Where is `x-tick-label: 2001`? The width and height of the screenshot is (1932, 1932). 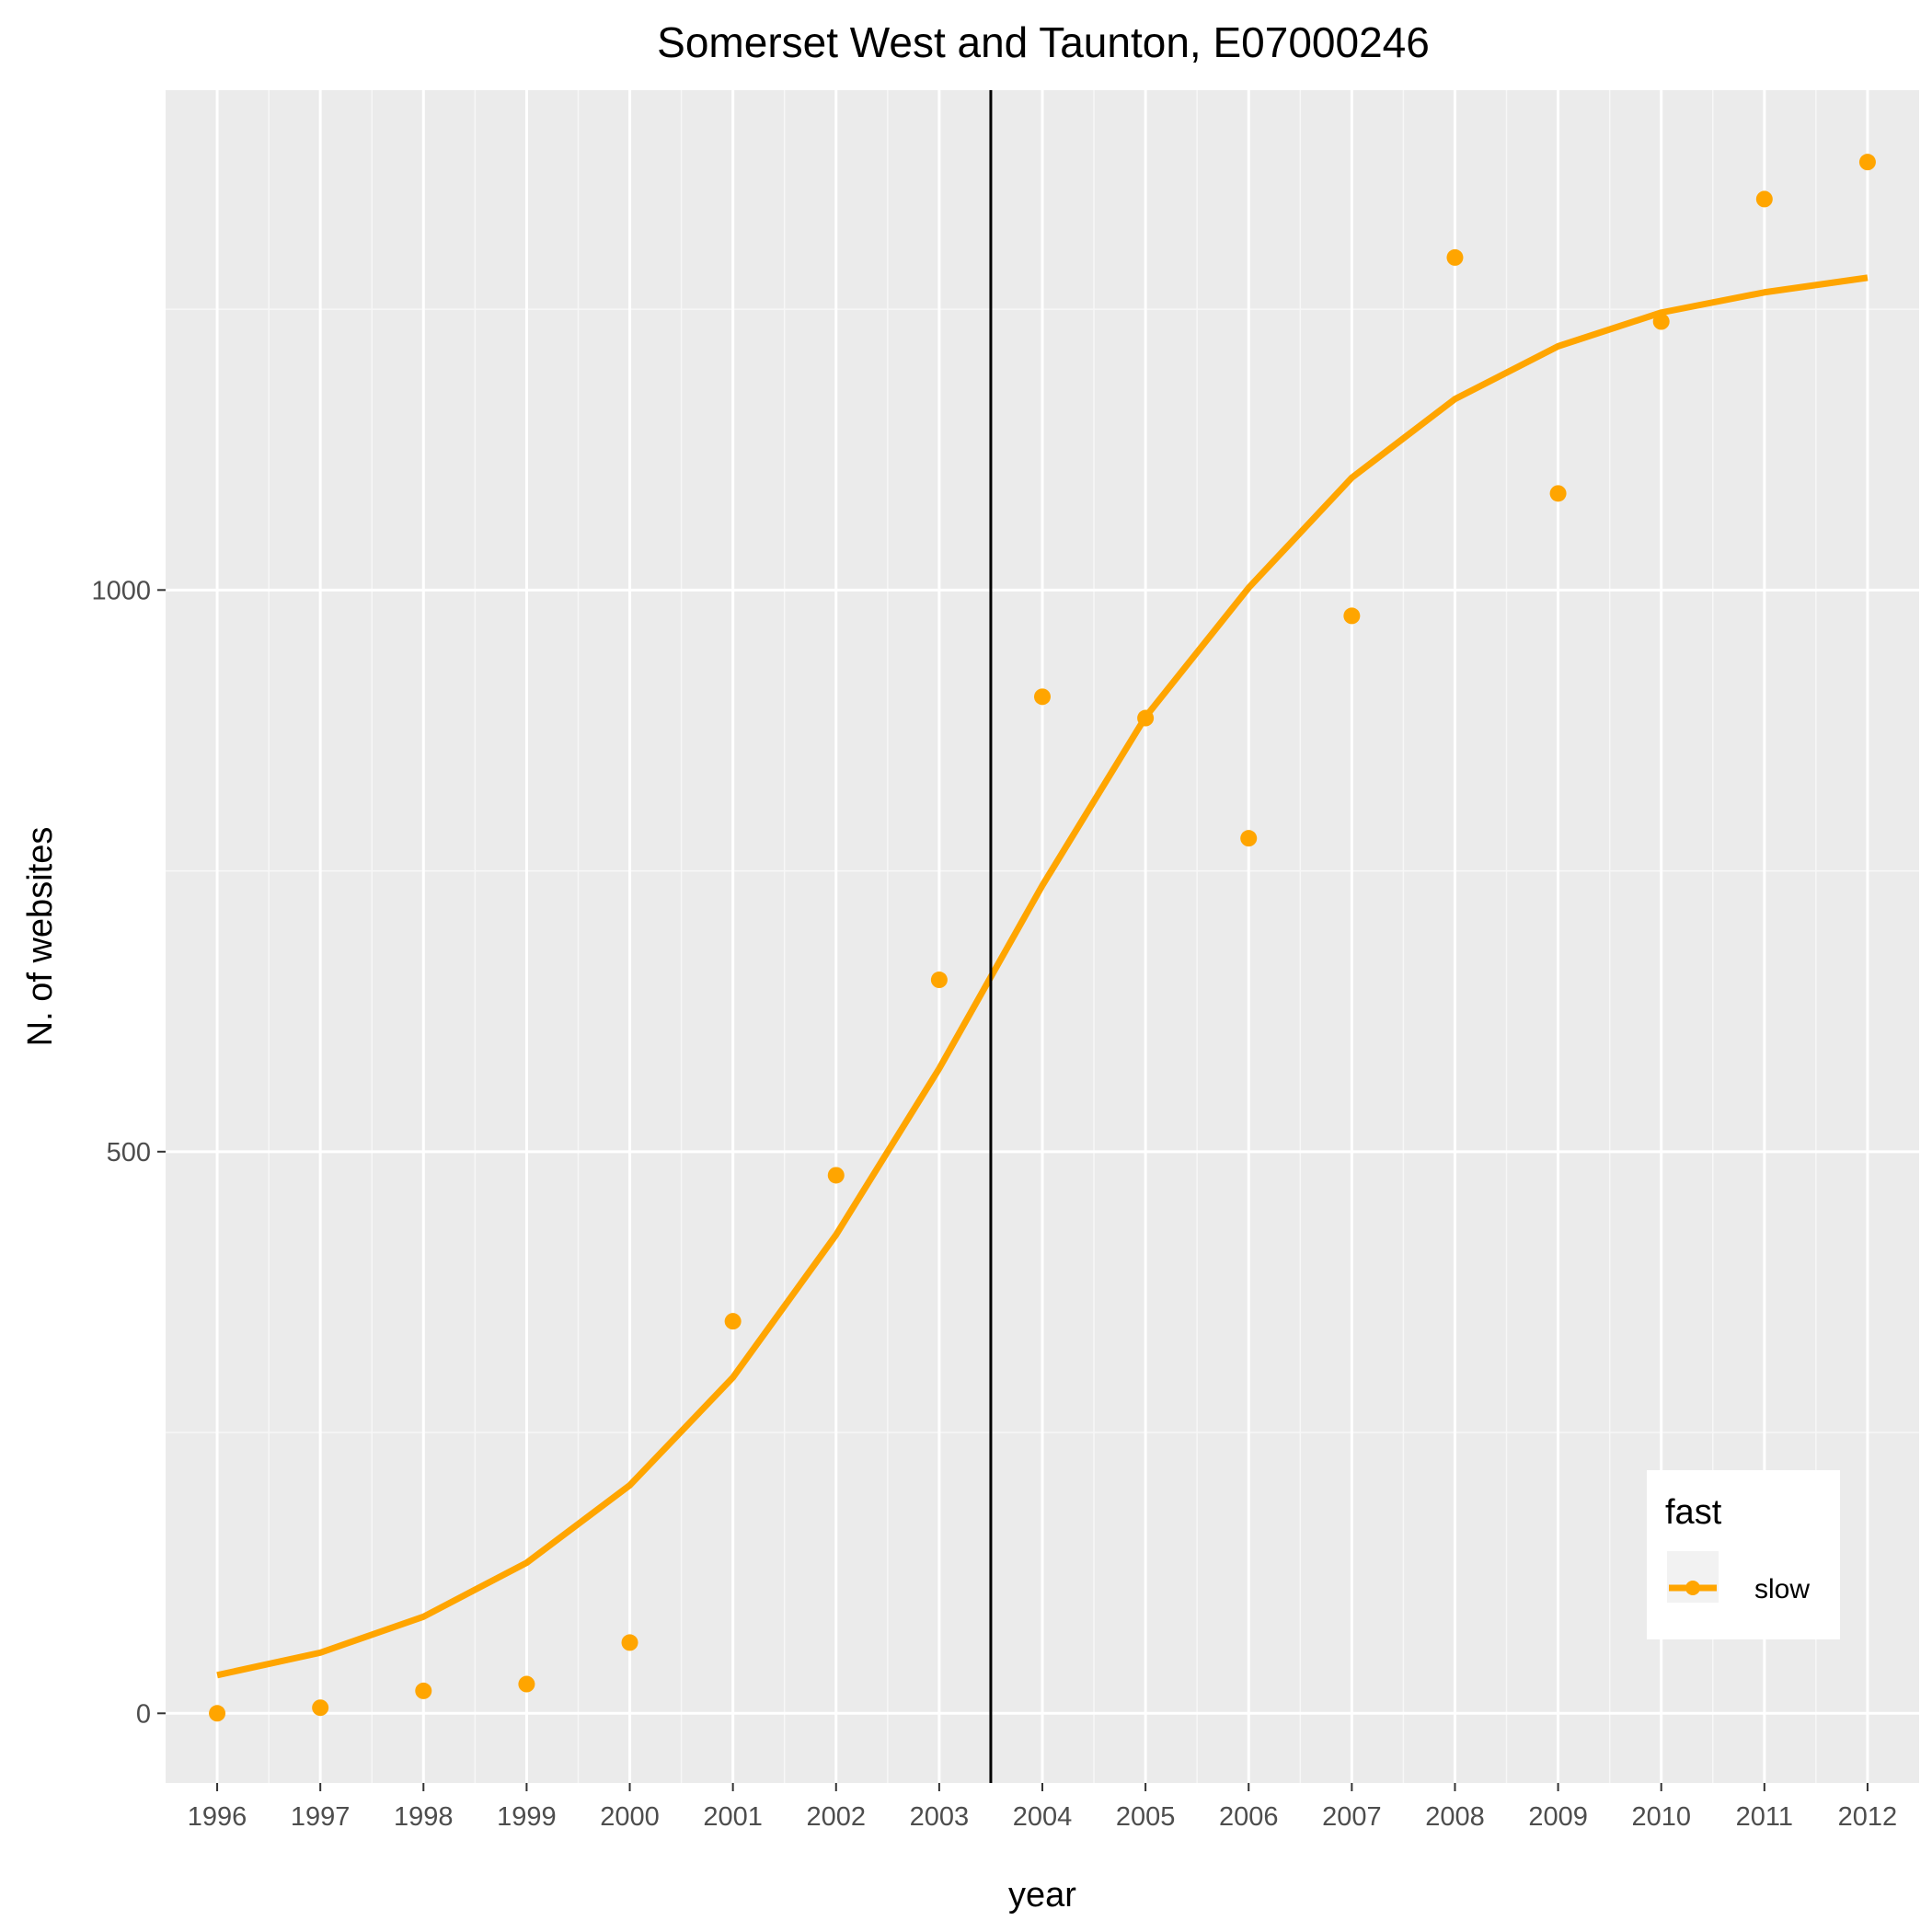 x-tick-label: 2001 is located at coordinates (733, 1817).